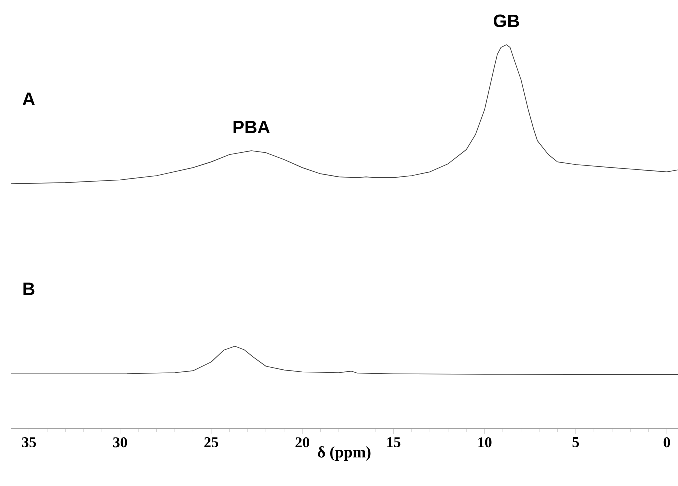  I want to click on x-axis-title: δ (ppm), so click(344, 453).